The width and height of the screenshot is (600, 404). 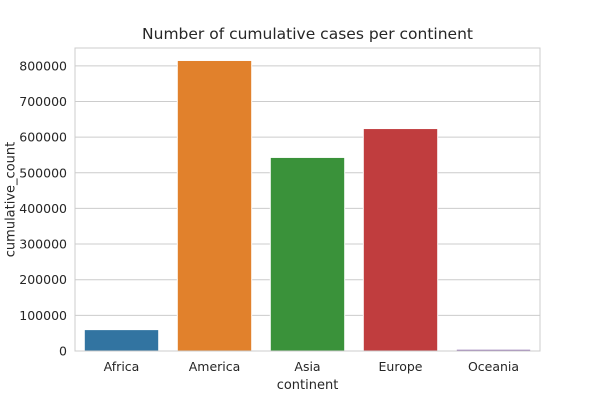 What do you see at coordinates (43, 279) in the screenshot?
I see `y-tick-label: 200000` at bounding box center [43, 279].